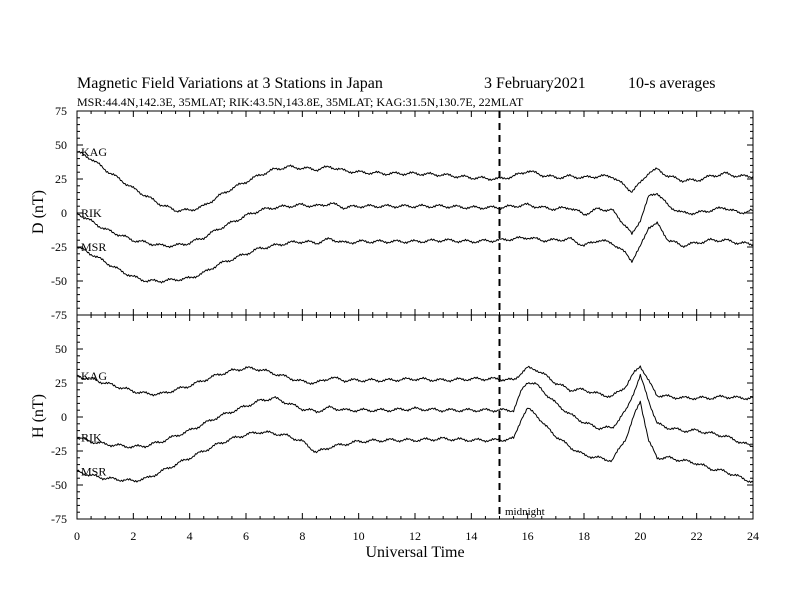  I want to click on h-series-msr, so click(415, 442).